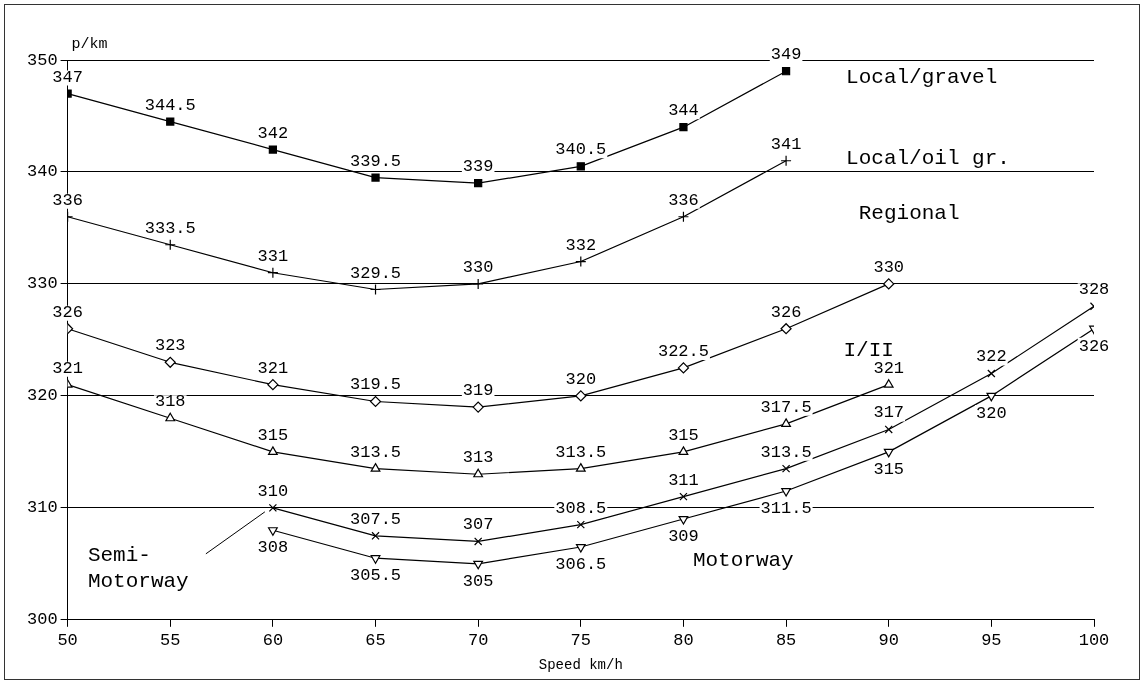 This screenshot has width=1148, height=688. What do you see at coordinates (376, 161) in the screenshot?
I see `data-label: 339.5` at bounding box center [376, 161].